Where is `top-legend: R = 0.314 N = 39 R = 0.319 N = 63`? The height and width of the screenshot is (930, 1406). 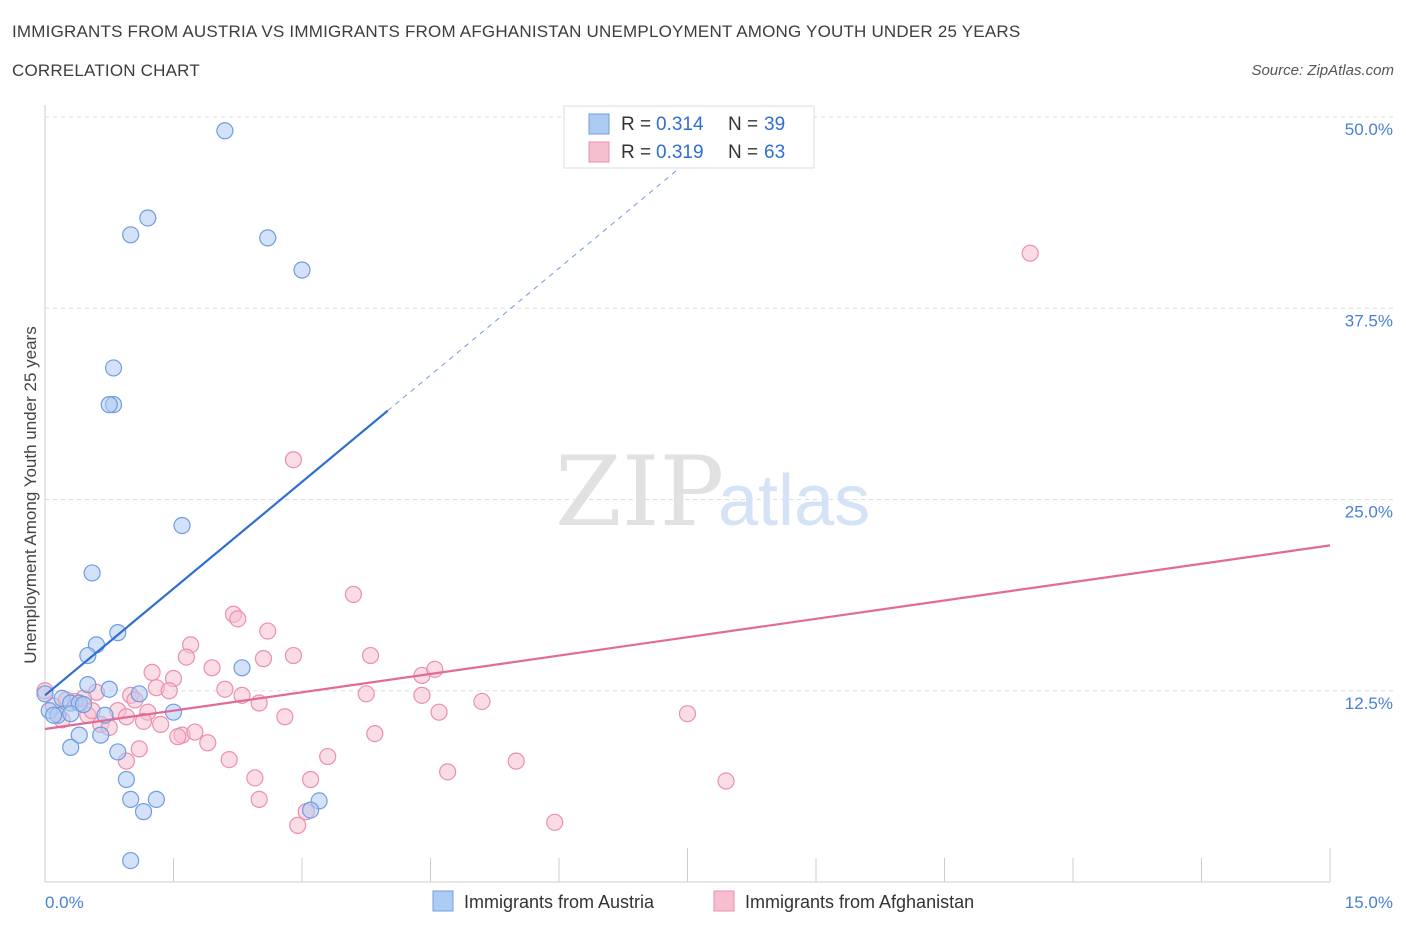 top-legend: R = 0.314 N = 39 R = 0.319 N = 63 is located at coordinates (689, 137).